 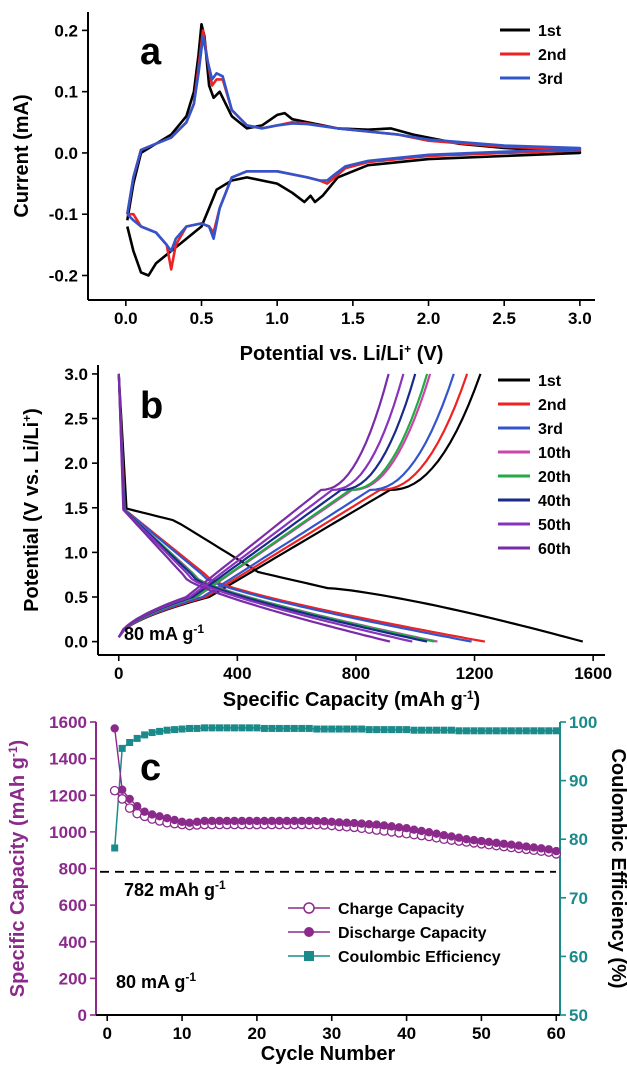 What do you see at coordinates (220, 885) in the screenshot?
I see `panel-c-reference-label-sup: -1` at bounding box center [220, 885].